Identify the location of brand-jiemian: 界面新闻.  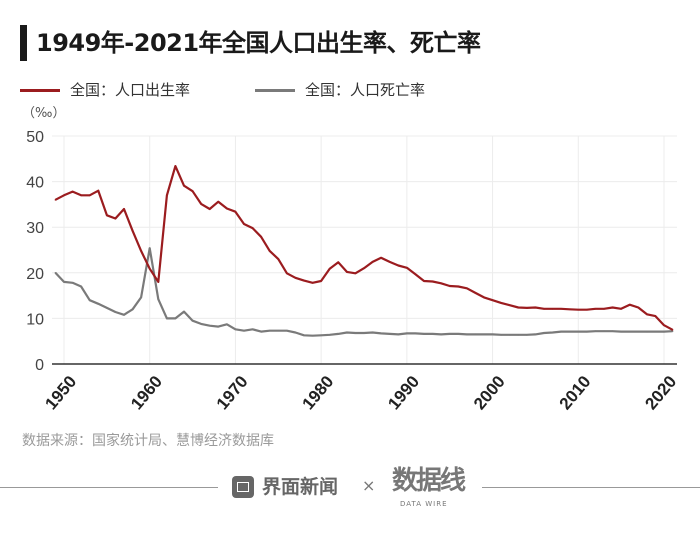
(285, 487).